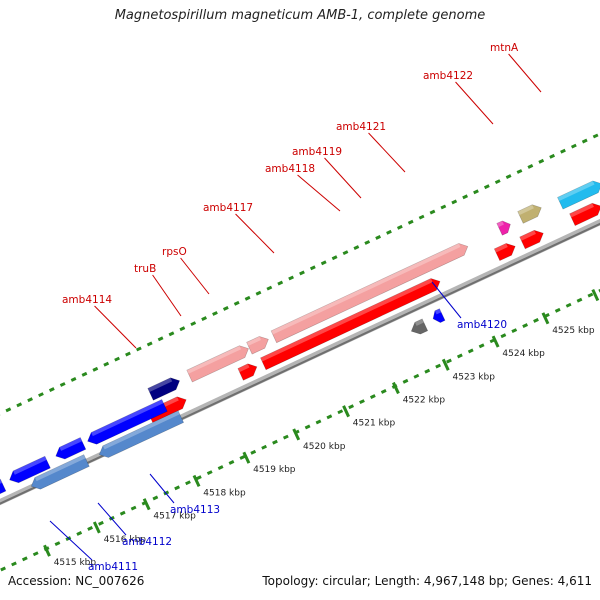 Image resolution: width=600 pixels, height=600 pixels. I want to click on gene-label: amb4120, so click(482, 325).